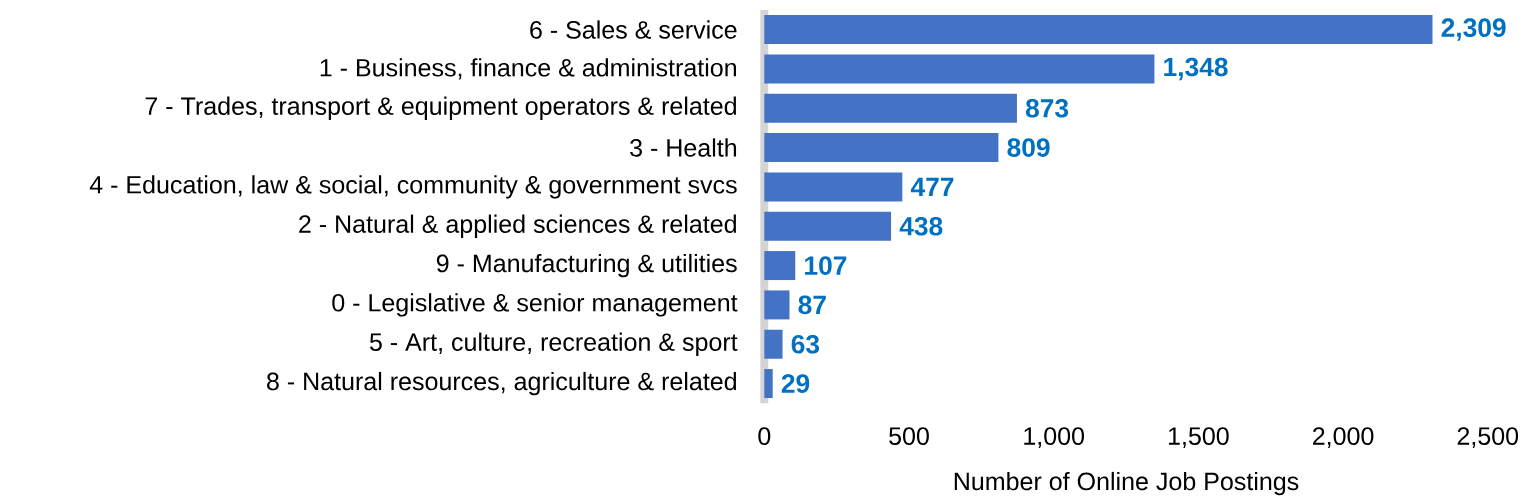 The height and width of the screenshot is (503, 1527). What do you see at coordinates (501, 383) in the screenshot?
I see `y-tick-label: 8 - Natural resources, agriculture & related` at bounding box center [501, 383].